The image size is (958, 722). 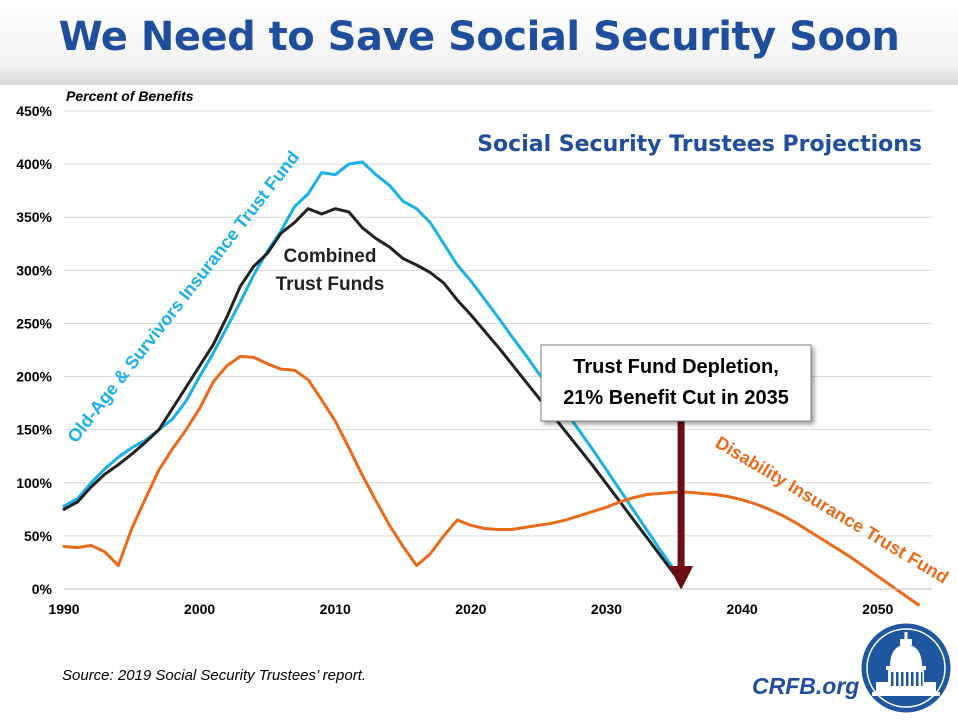 I want to click on chart-title: Social Security Trustees Projections, so click(x=699, y=144).